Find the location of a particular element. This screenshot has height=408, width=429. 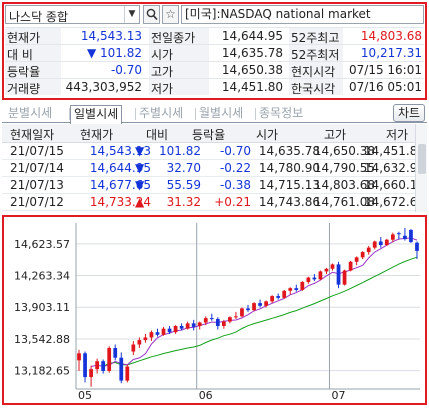

volume-value: 443,303,952 is located at coordinates (103, 87).